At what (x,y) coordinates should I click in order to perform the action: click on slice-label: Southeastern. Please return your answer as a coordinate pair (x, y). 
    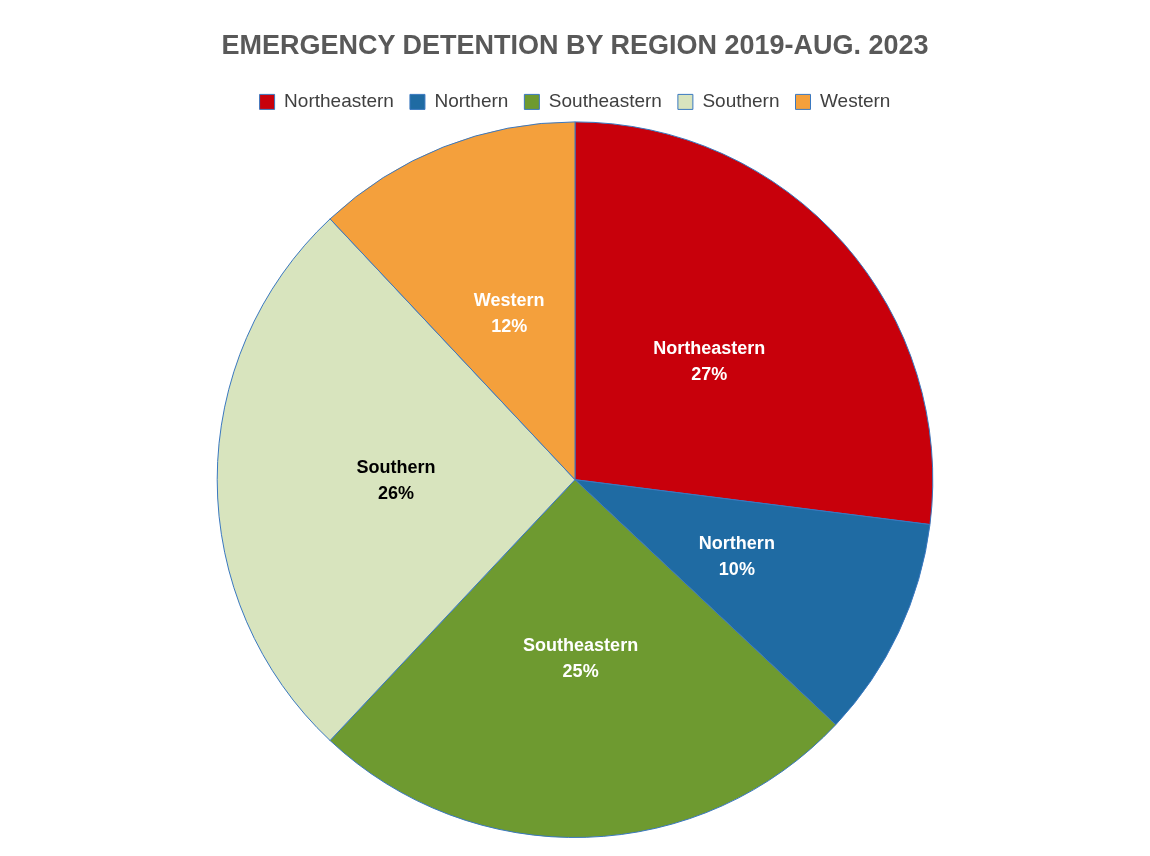
    Looking at the image, I should click on (581, 645).